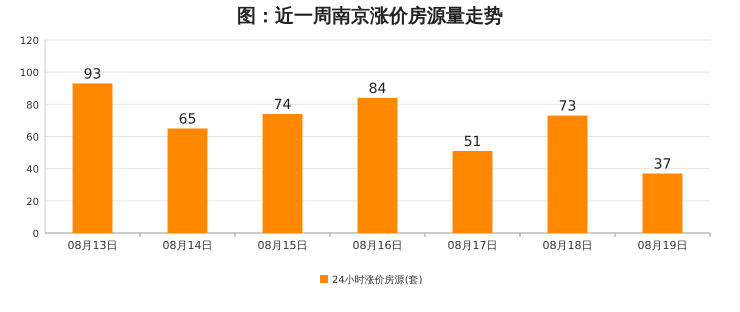 This screenshot has height=312, width=740. I want to click on data-label: 73, so click(567, 106).